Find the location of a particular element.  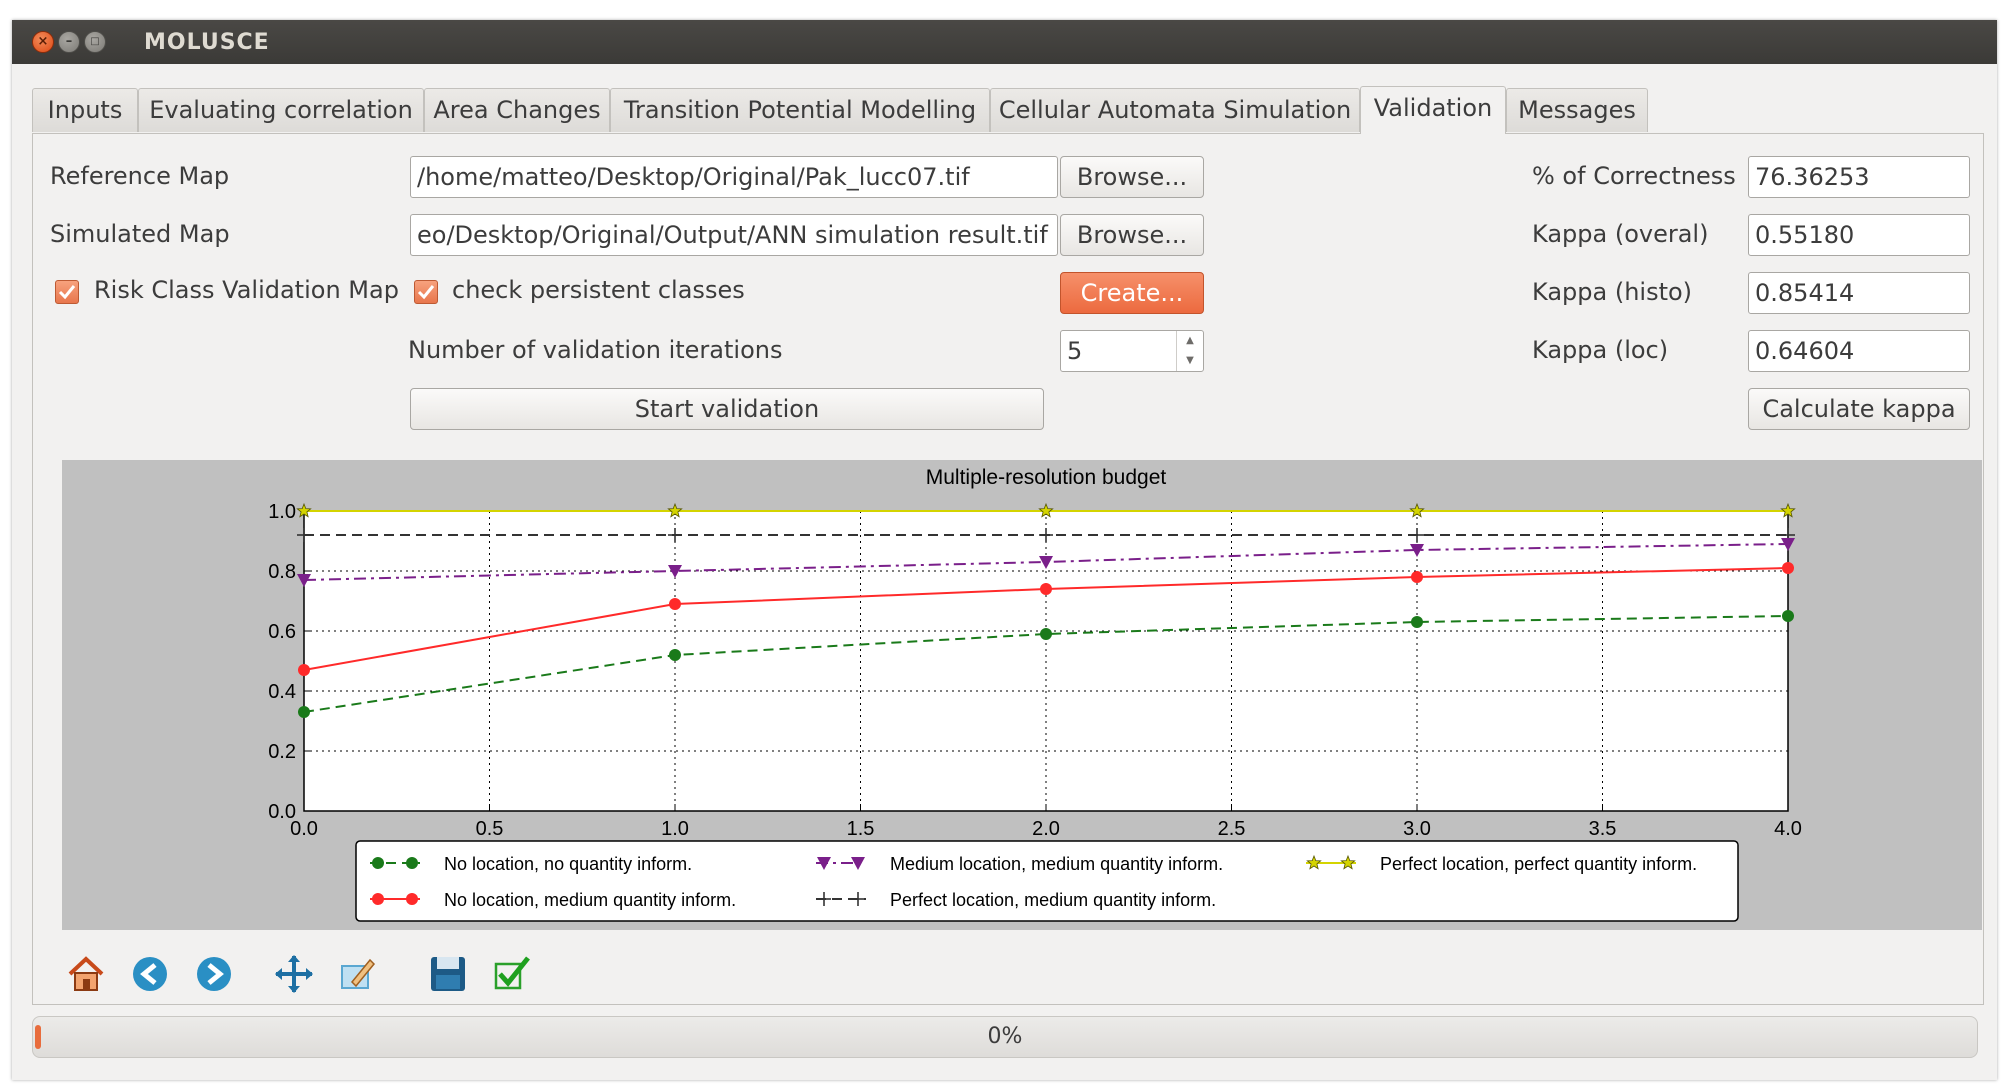

x-tick-label: 0.5 is located at coordinates (490, 829).